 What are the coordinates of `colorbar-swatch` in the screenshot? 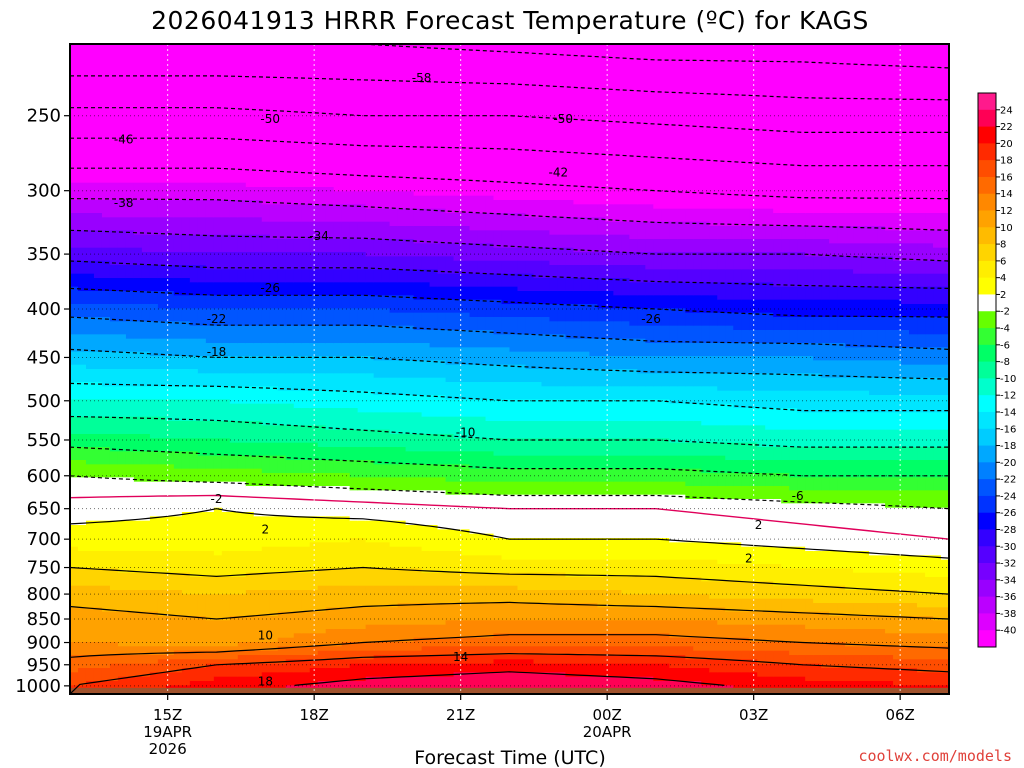 It's located at (987, 353).